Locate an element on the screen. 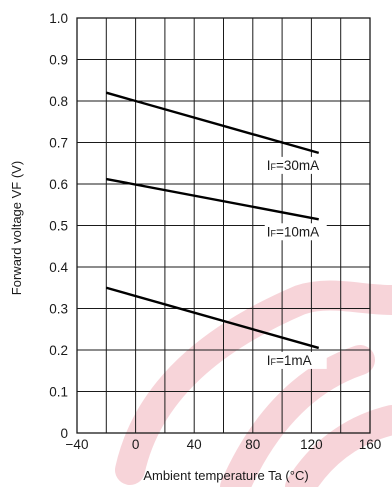  y-axis-ticks: 0 0.1 0.2 0.3 0.4 0.5 0.6 0.7 0.8 0.9 1.0 is located at coordinates (58, 226).